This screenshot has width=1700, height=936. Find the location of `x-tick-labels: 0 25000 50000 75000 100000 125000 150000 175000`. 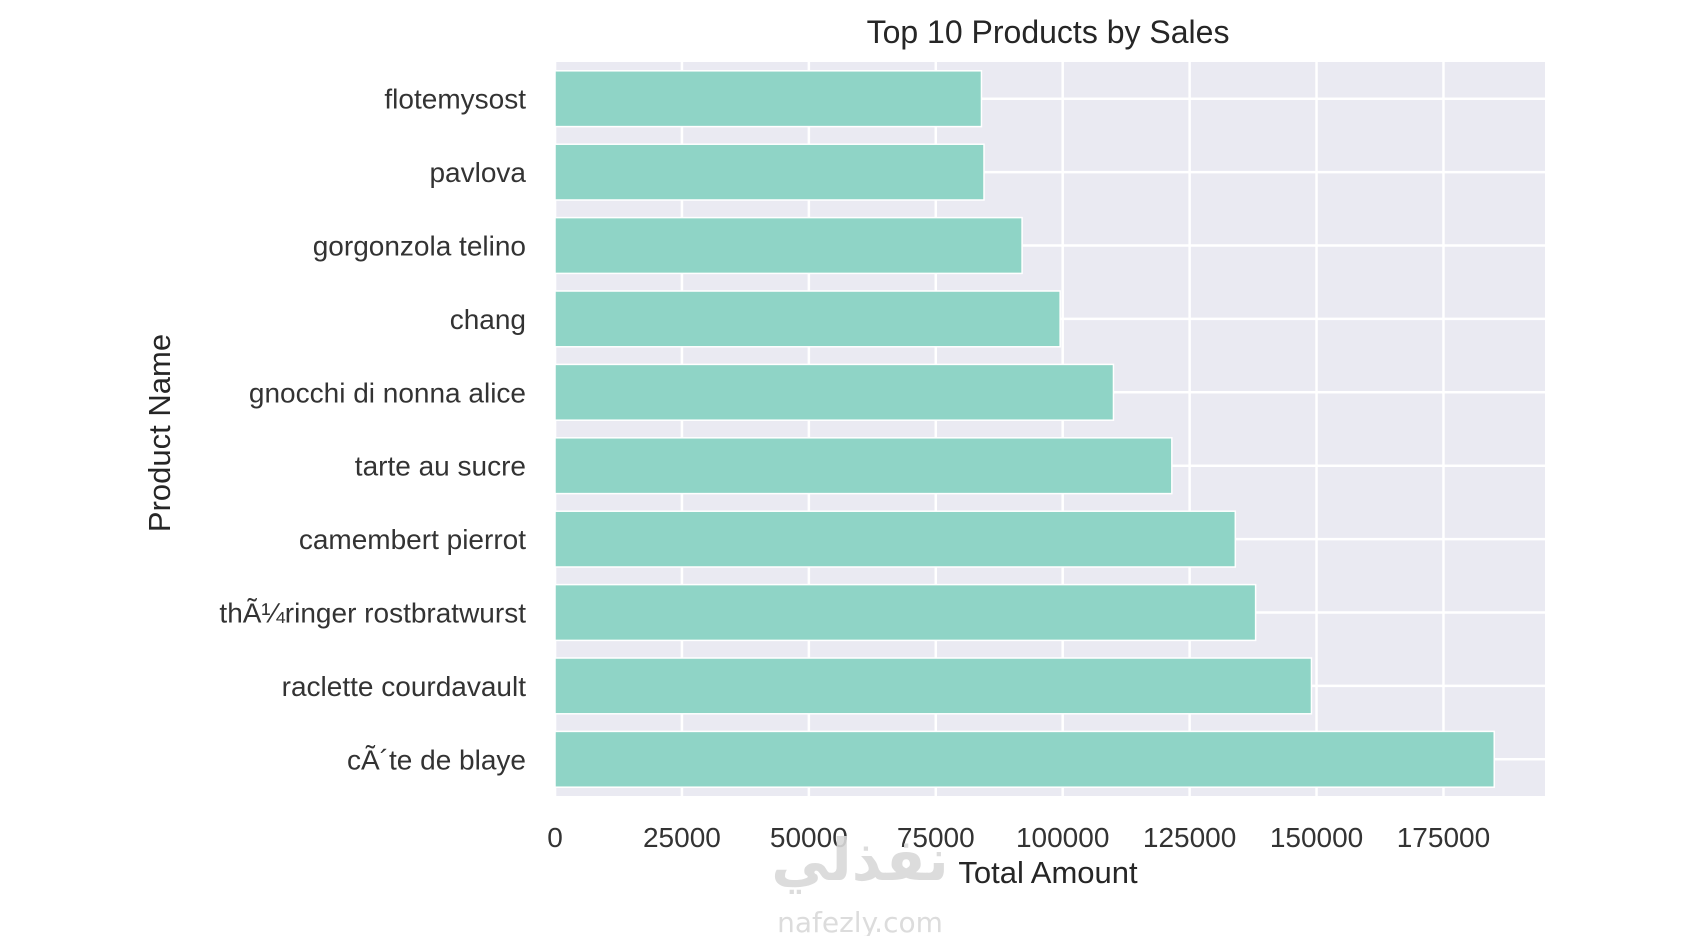

x-tick-labels: 0 25000 50000 75000 100000 125000 150000 175000 is located at coordinates (1018, 837).